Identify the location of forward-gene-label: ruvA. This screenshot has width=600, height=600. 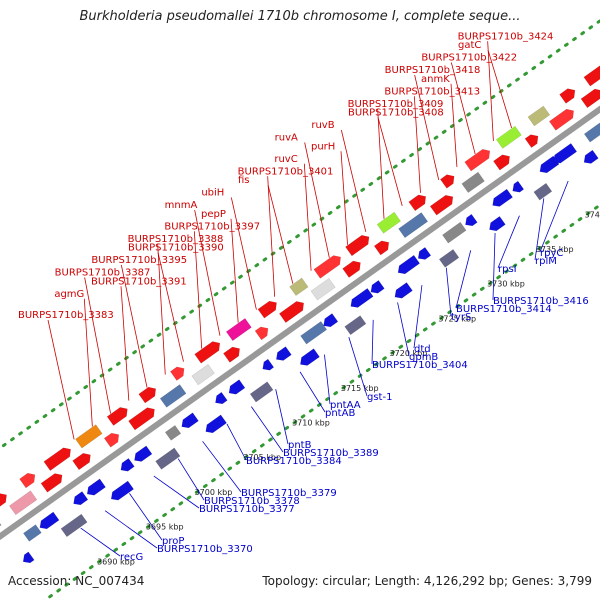
(286, 138).